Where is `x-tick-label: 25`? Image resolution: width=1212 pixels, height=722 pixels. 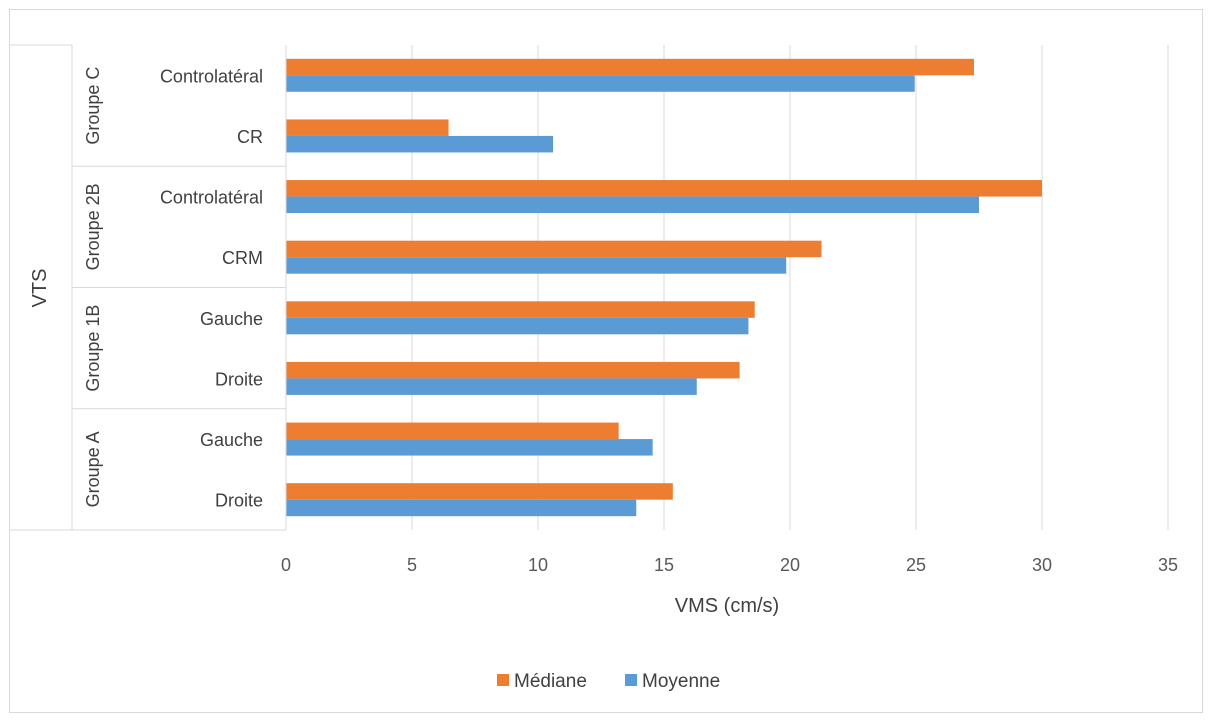
x-tick-label: 25 is located at coordinates (916, 565).